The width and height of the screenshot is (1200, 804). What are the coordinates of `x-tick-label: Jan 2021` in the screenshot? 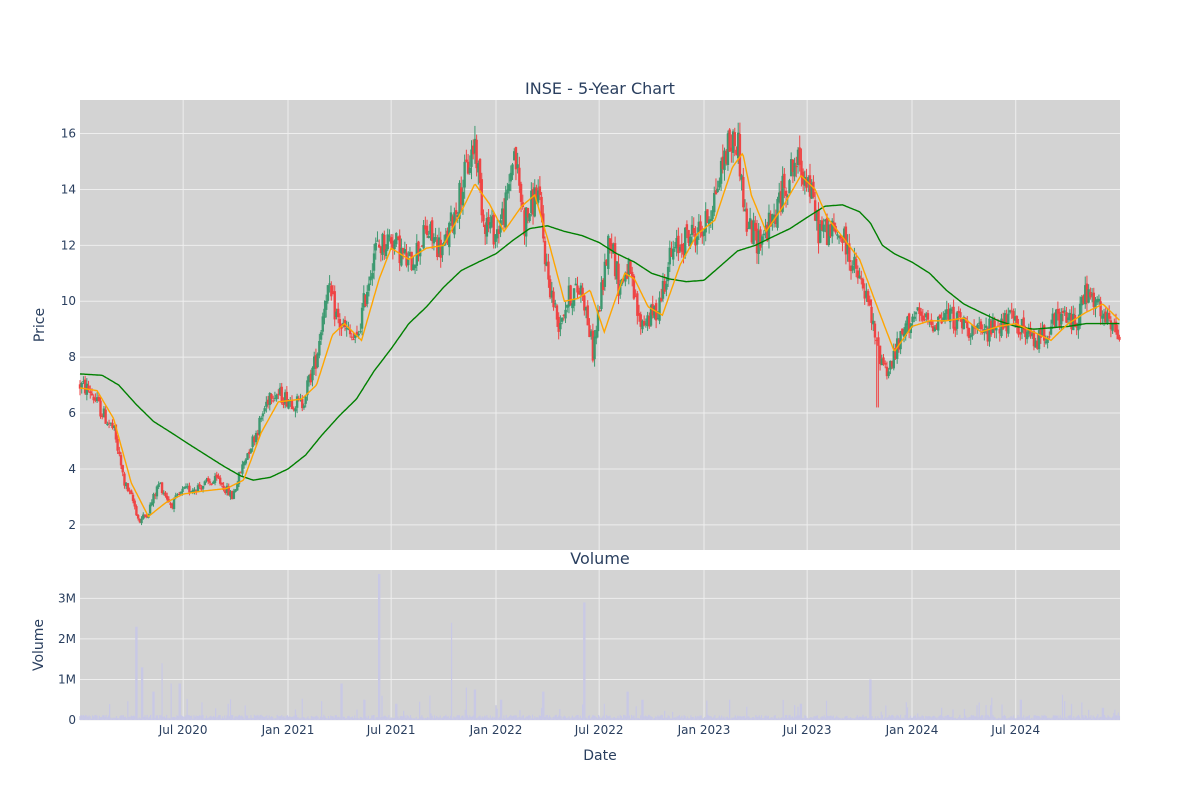 It's located at (288, 730).